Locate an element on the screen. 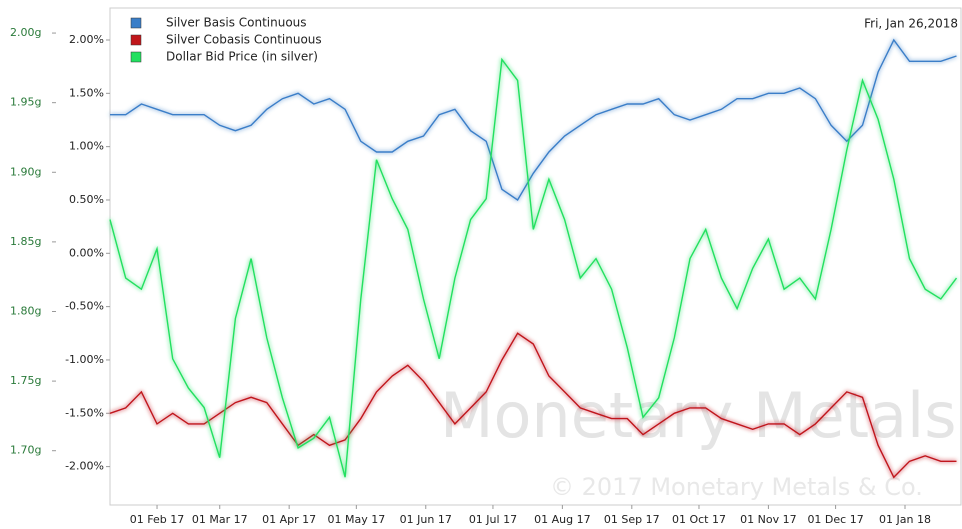 This screenshot has height=529, width=962. x-tick-label: 01 Jul 17 is located at coordinates (493, 519).